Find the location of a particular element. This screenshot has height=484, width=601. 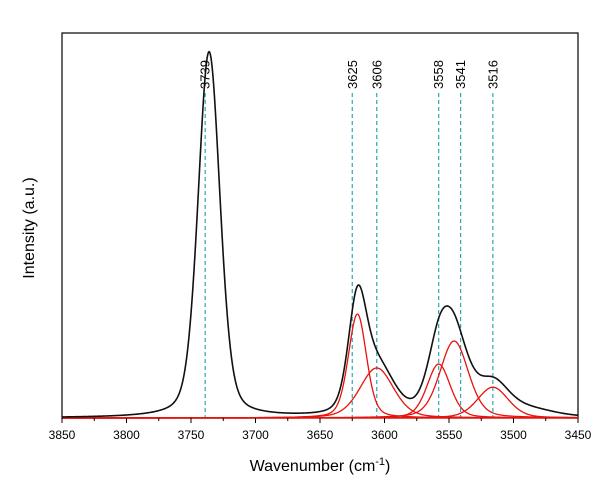

x-tick-label: 3450 is located at coordinates (578, 435).